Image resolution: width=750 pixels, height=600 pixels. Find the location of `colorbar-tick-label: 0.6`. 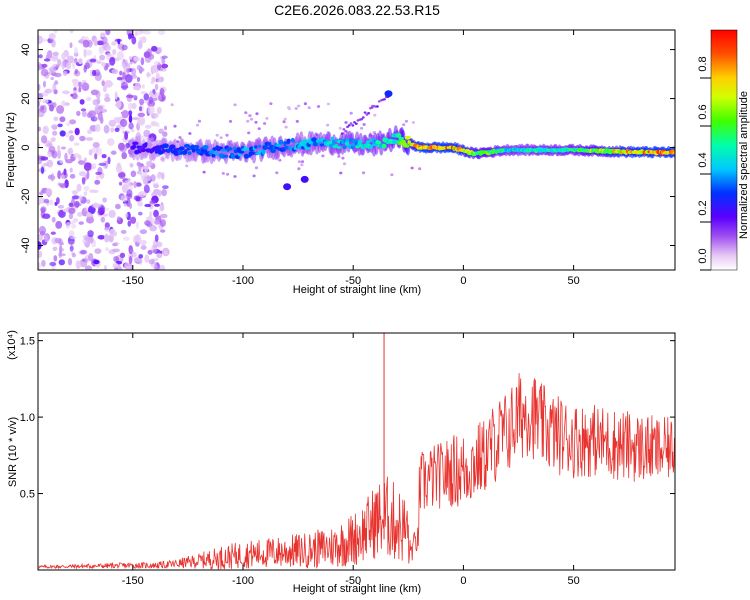

colorbar-tick-label: 0.6 is located at coordinates (703, 111).